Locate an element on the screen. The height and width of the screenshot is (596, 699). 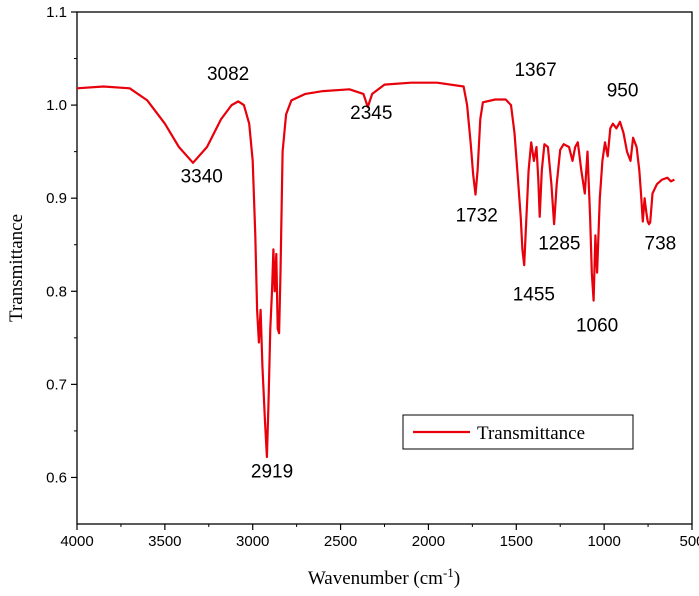
x-axis: 4000 3500 3000 2500 2000 1500 1000 500 is located at coordinates (379, 537).